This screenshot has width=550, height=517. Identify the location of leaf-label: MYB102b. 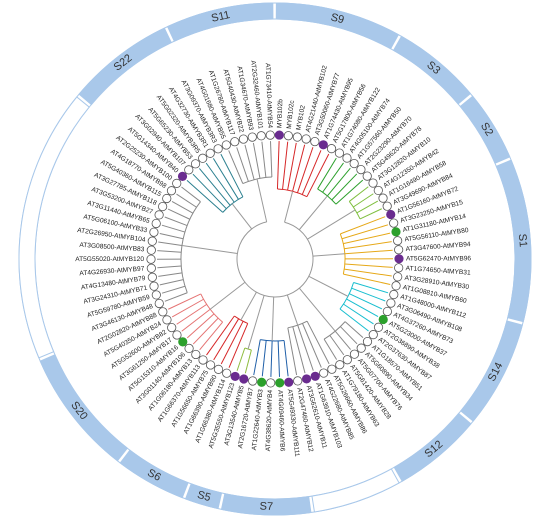
(280, 114).